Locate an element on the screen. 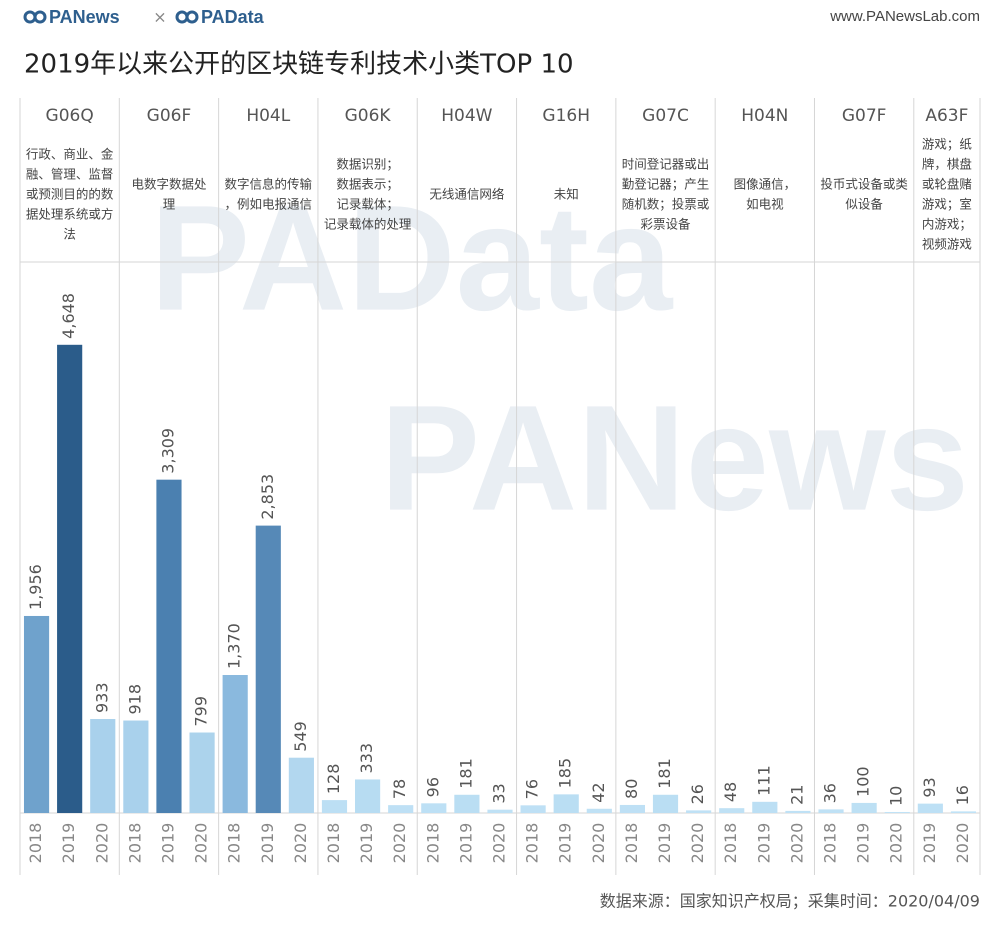 Image resolution: width=1000 pixels, height=936 pixels. panel-code: G07F is located at coordinates (864, 116).